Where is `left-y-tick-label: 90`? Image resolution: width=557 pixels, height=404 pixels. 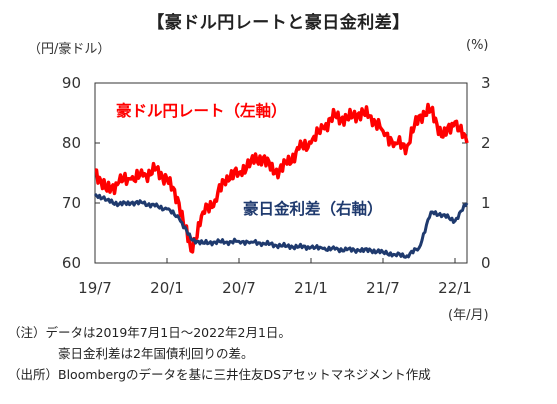 left-y-tick-label: 90 is located at coordinates (71, 83).